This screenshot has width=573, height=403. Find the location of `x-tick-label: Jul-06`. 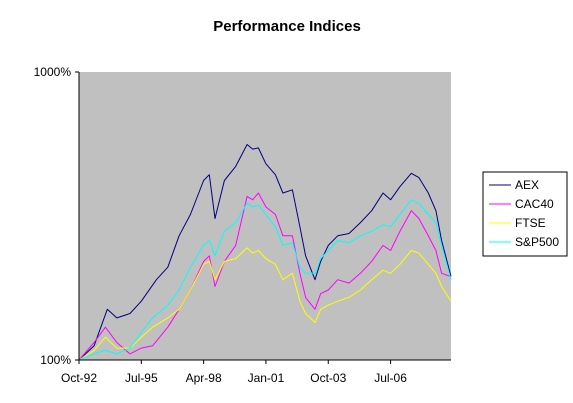

x-tick-label: Jul-06 is located at coordinates (390, 378).